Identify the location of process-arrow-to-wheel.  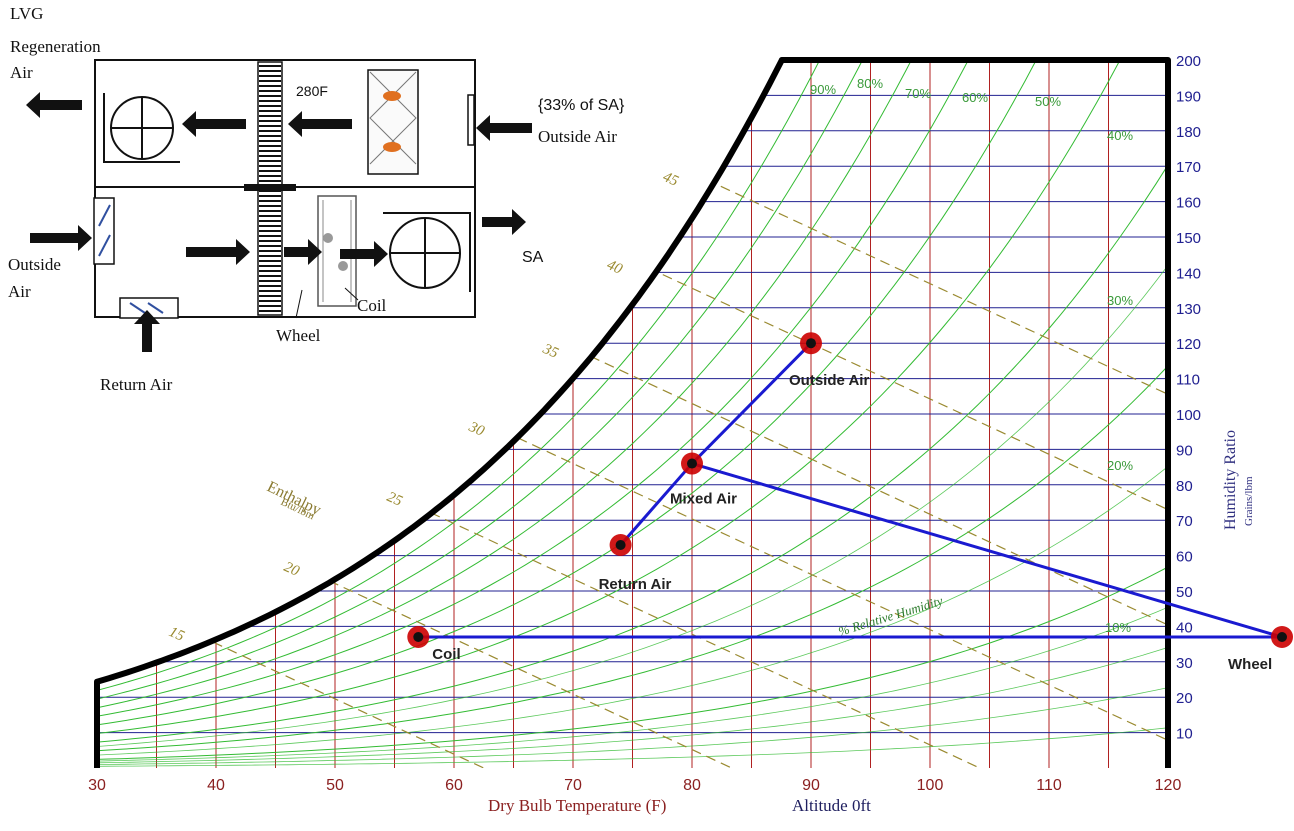
(218, 252).